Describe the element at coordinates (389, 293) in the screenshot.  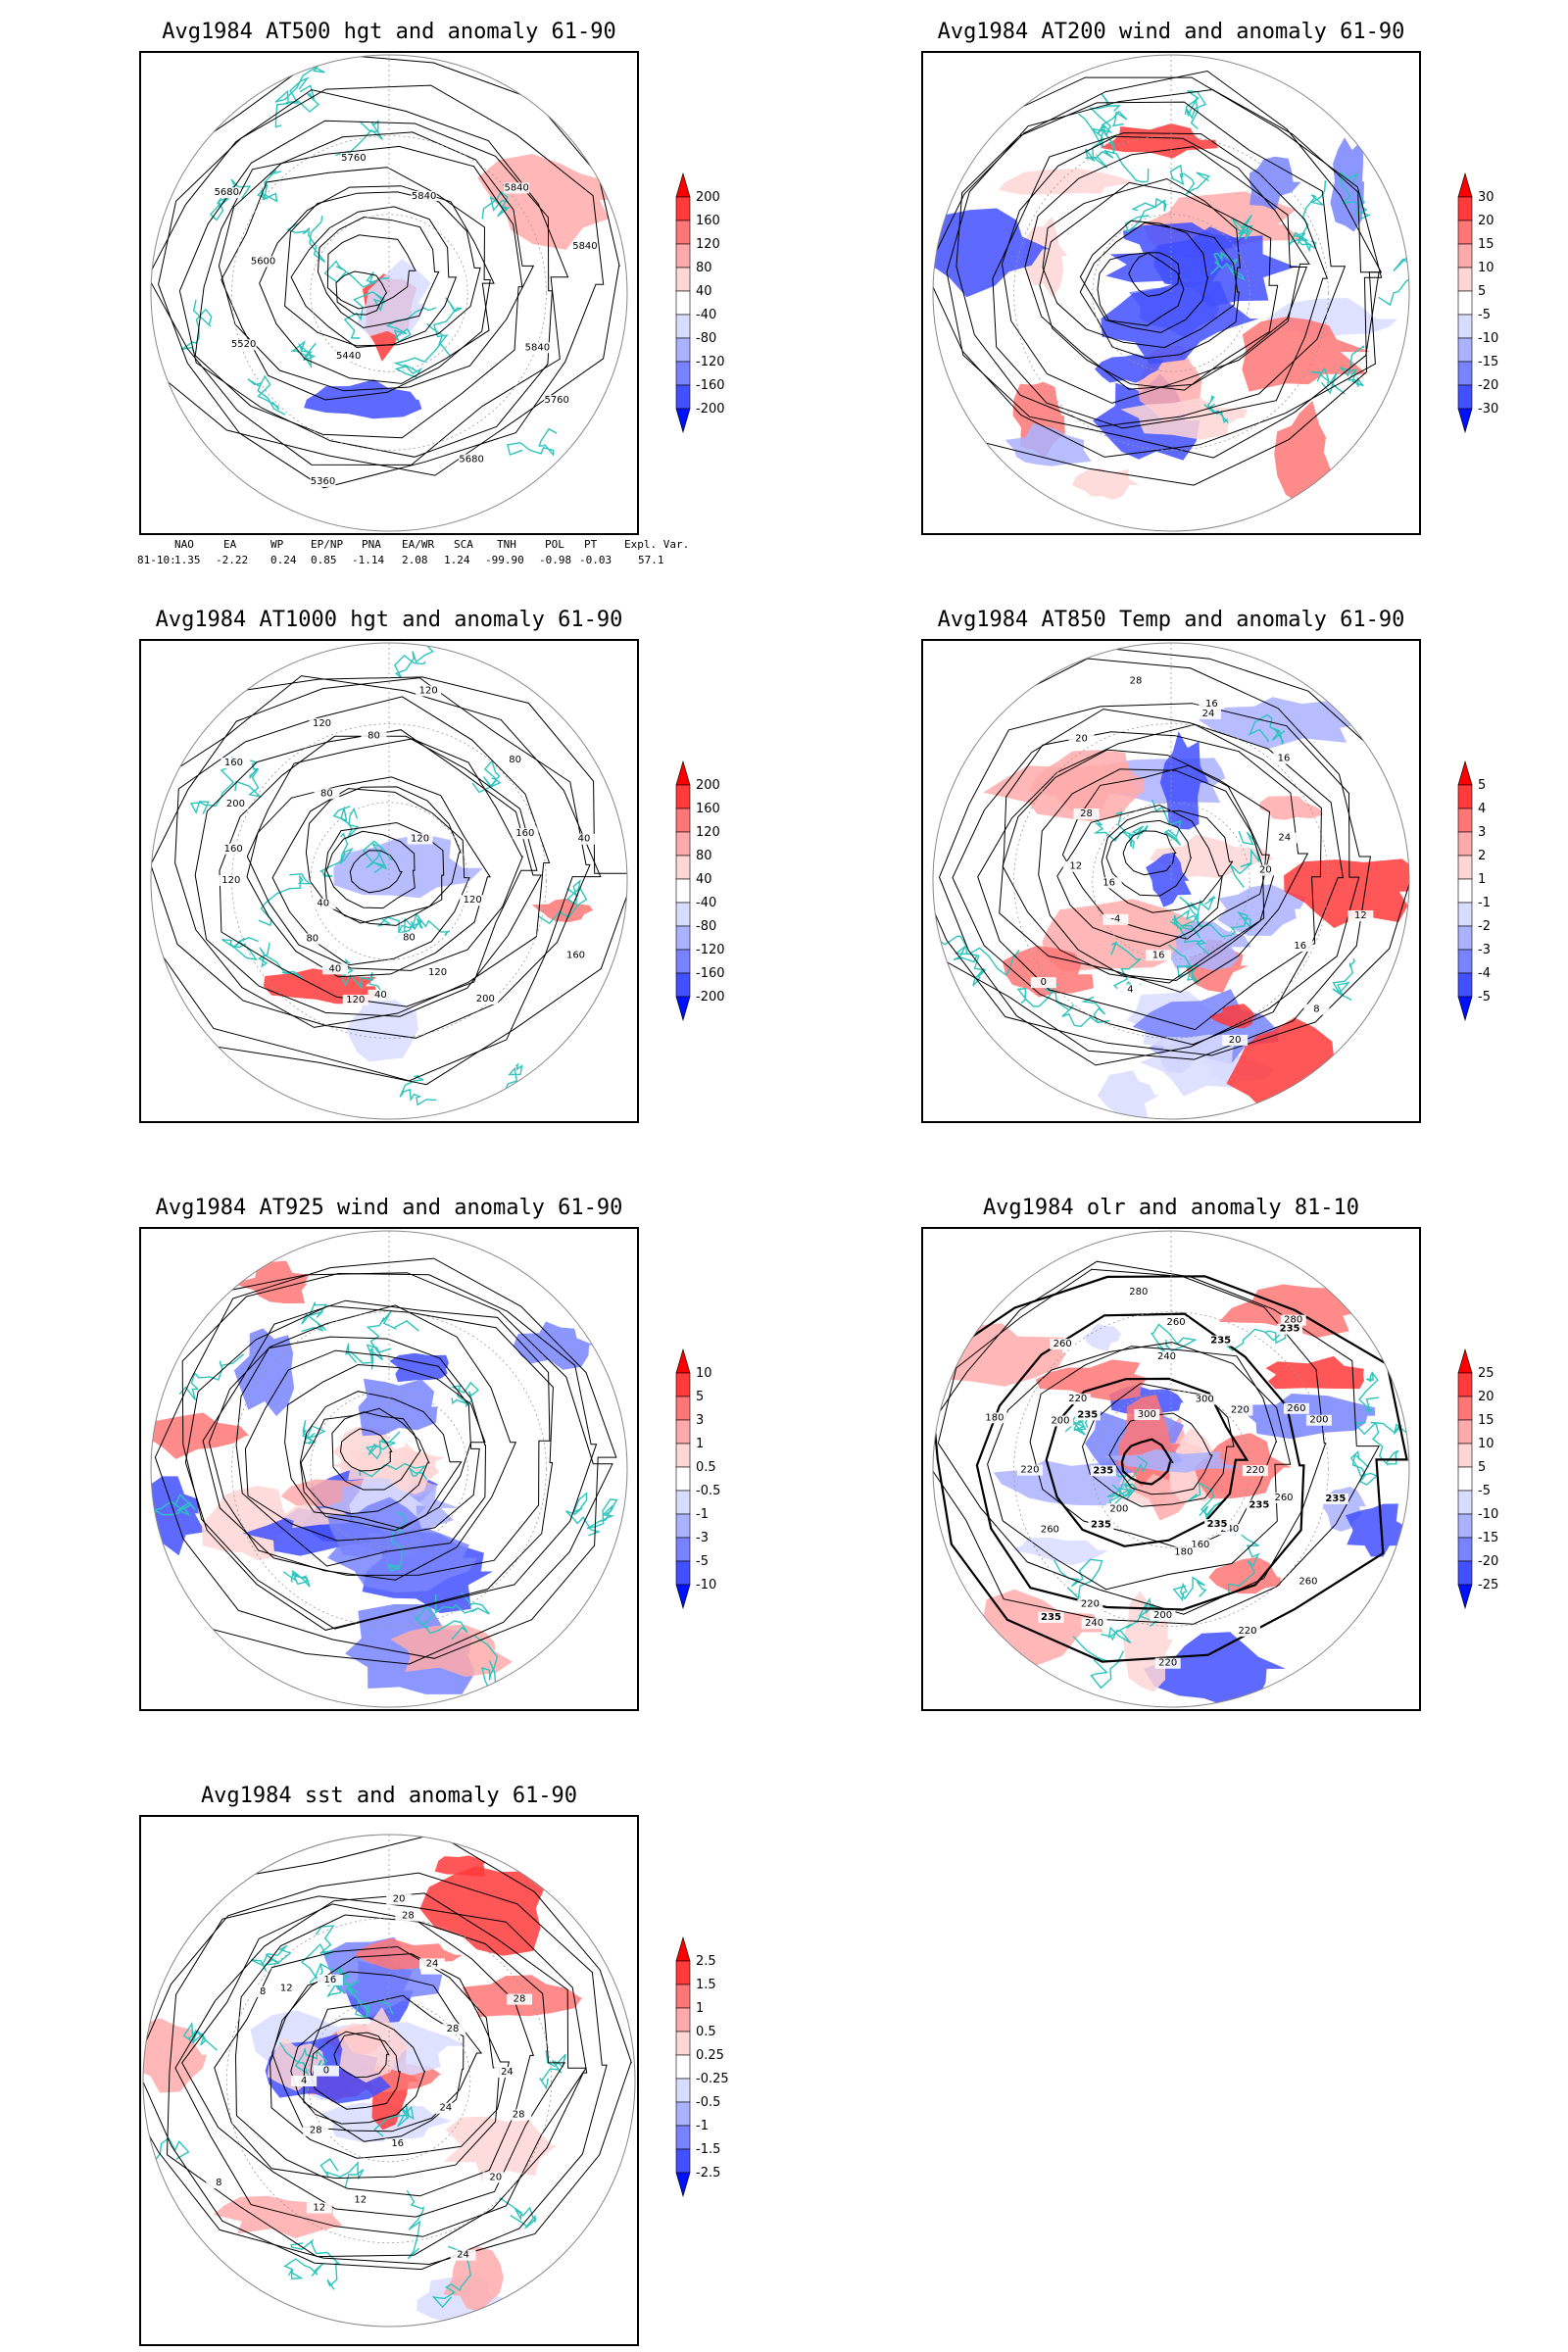
I see `latitude-circle` at that location.